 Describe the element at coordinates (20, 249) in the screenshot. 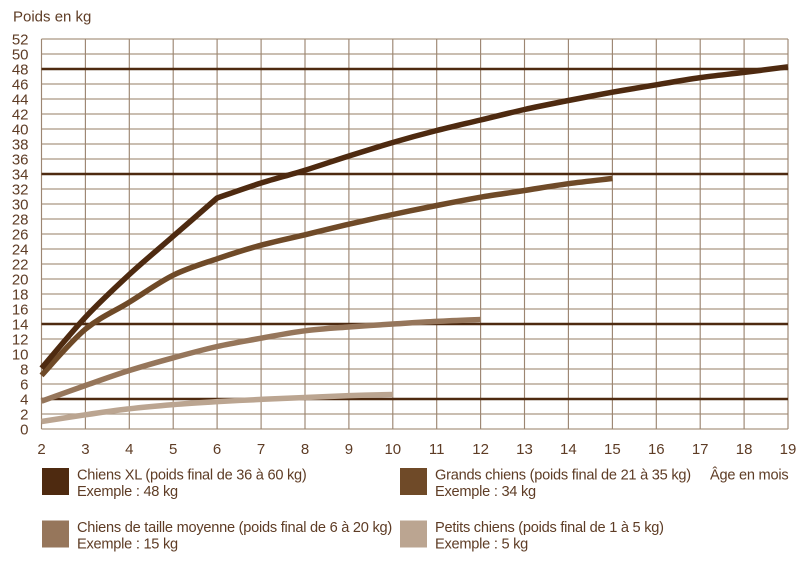

I see `svg-text: 24` at that location.